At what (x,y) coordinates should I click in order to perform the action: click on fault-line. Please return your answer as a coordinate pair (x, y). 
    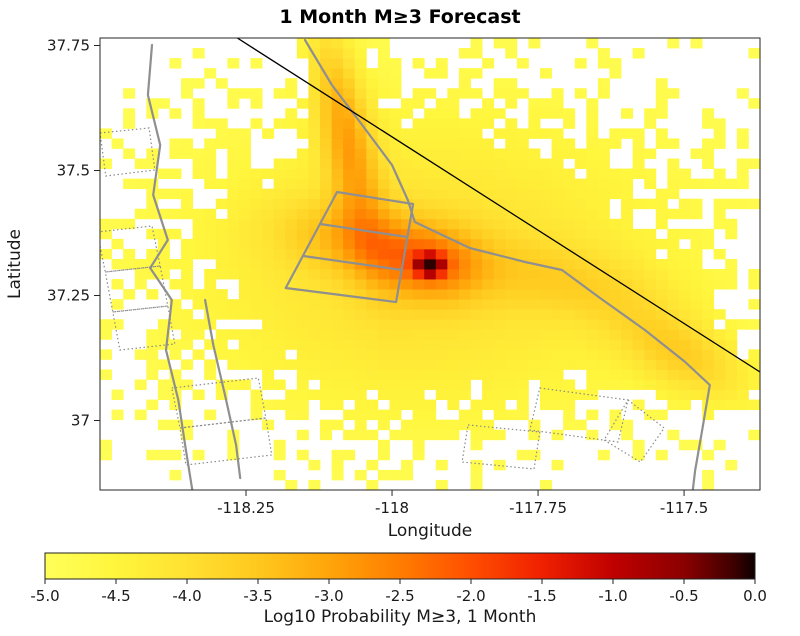
    Looking at the image, I should click on (364, 230).